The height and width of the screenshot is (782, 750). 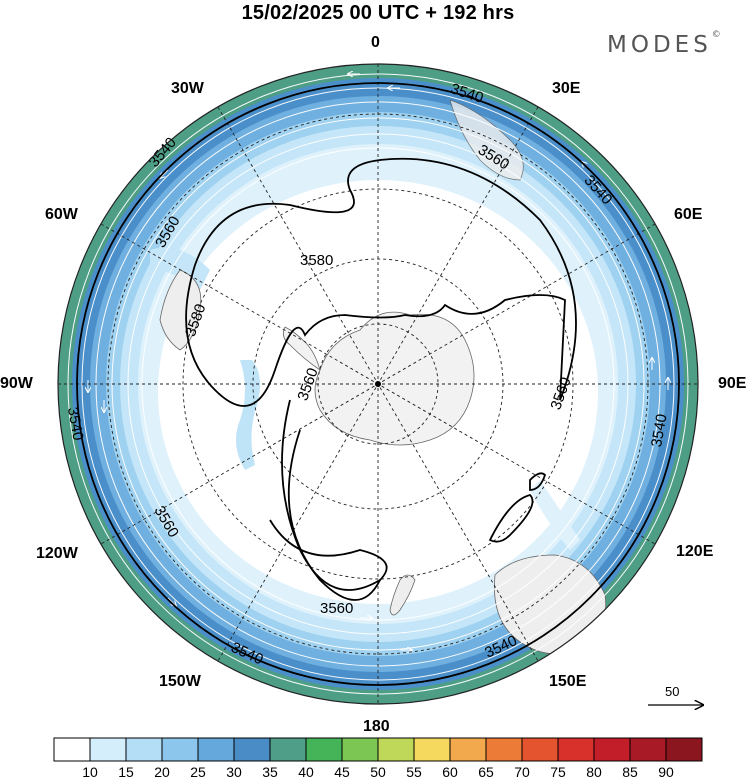 What do you see at coordinates (659, 45) in the screenshot?
I see `brand-name: MODES` at bounding box center [659, 45].